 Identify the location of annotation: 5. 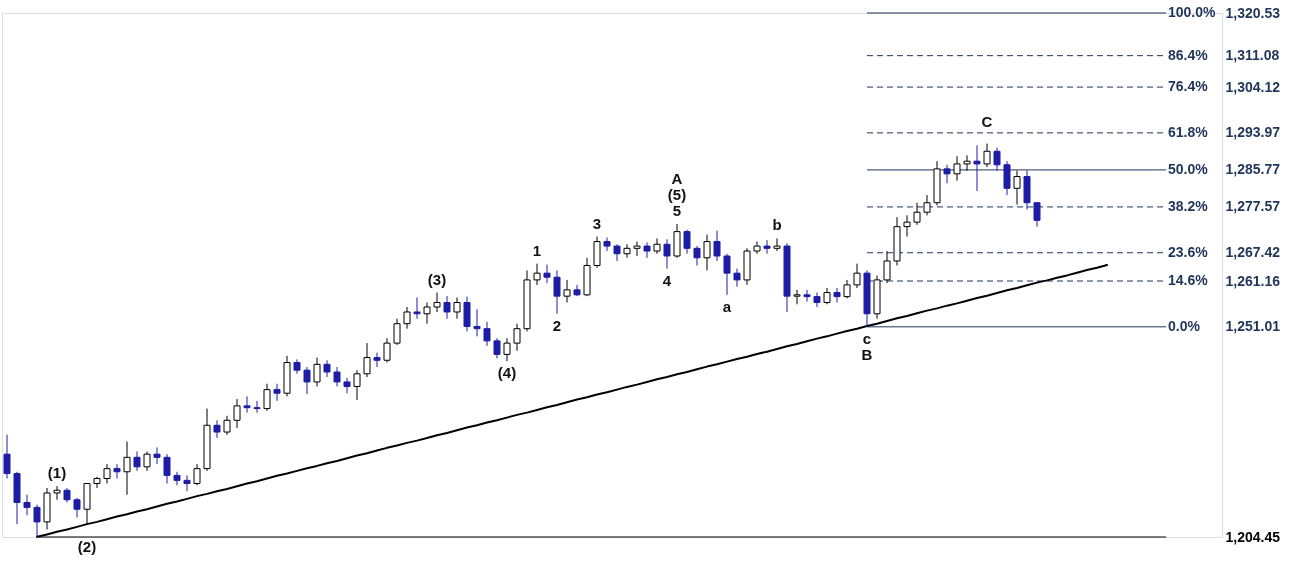
(677, 210).